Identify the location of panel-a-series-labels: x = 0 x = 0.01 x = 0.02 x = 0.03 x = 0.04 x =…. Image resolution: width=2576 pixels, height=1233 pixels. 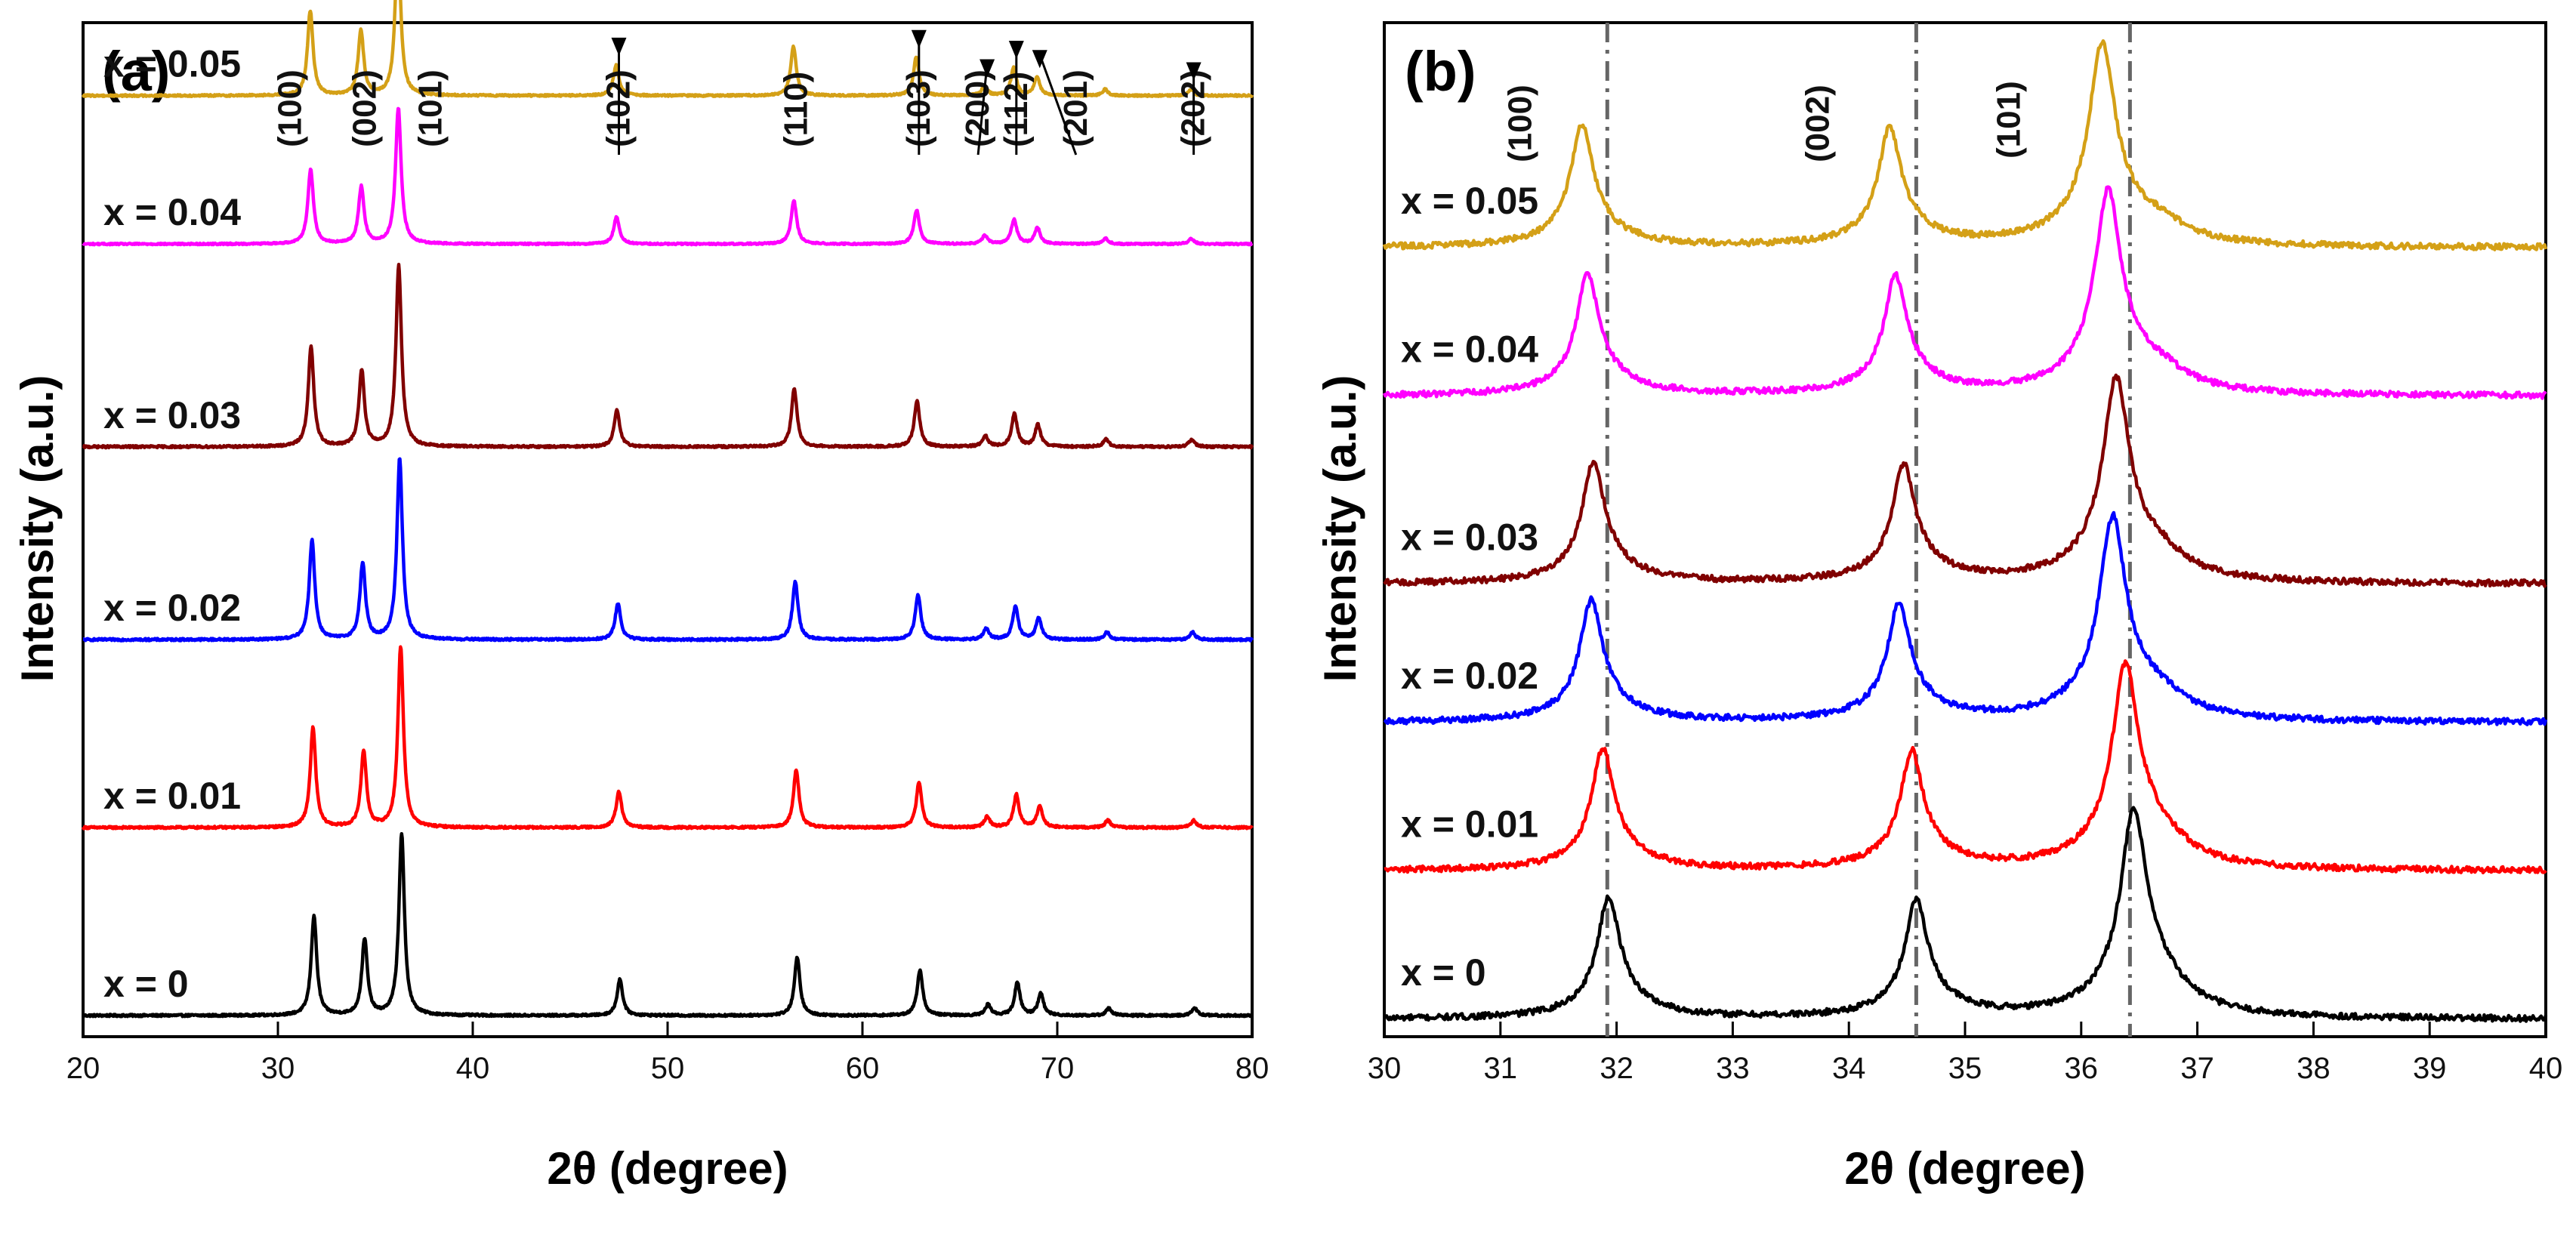
(172, 524).